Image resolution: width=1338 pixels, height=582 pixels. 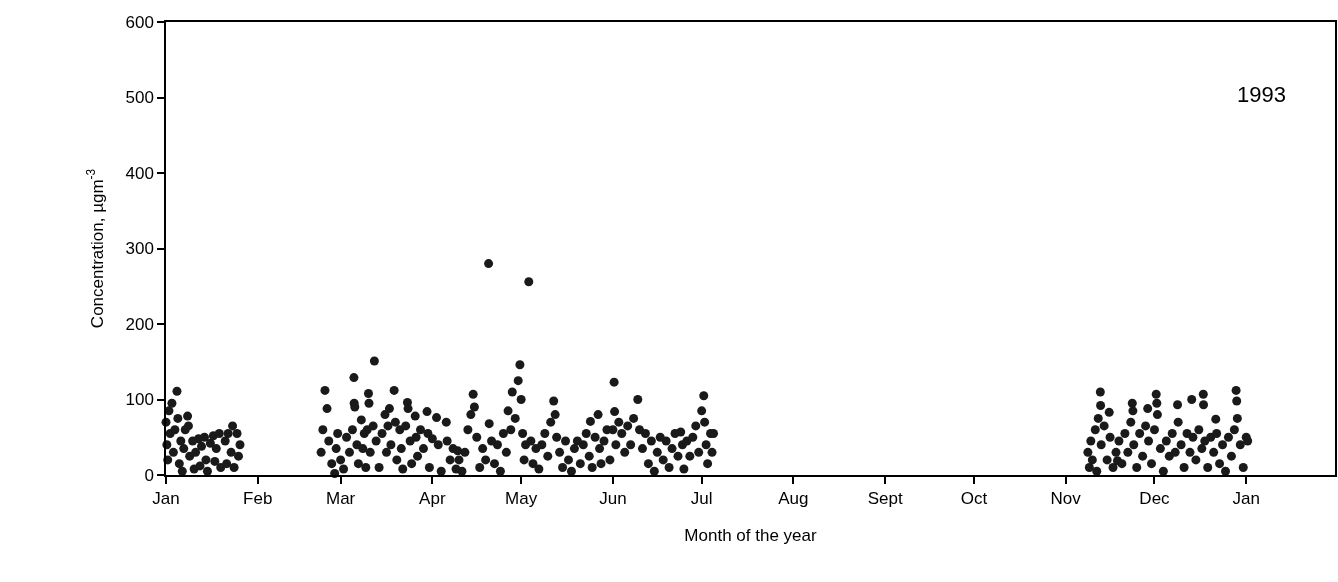 I want to click on x-tick-label: Feb, so click(x=258, y=499).